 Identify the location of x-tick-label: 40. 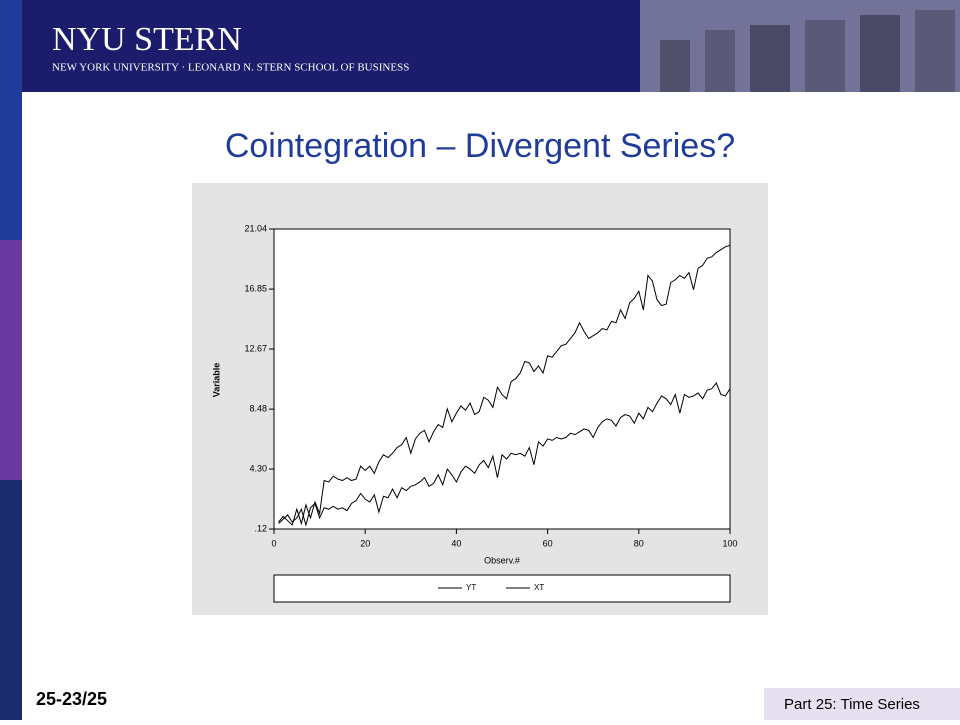
(456, 543).